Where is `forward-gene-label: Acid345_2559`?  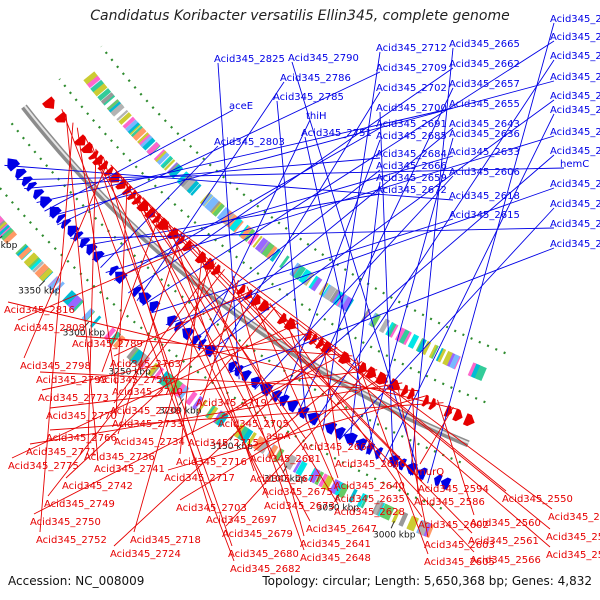
forward-gene-label: Acid345_2559 is located at coordinates (575, 204).